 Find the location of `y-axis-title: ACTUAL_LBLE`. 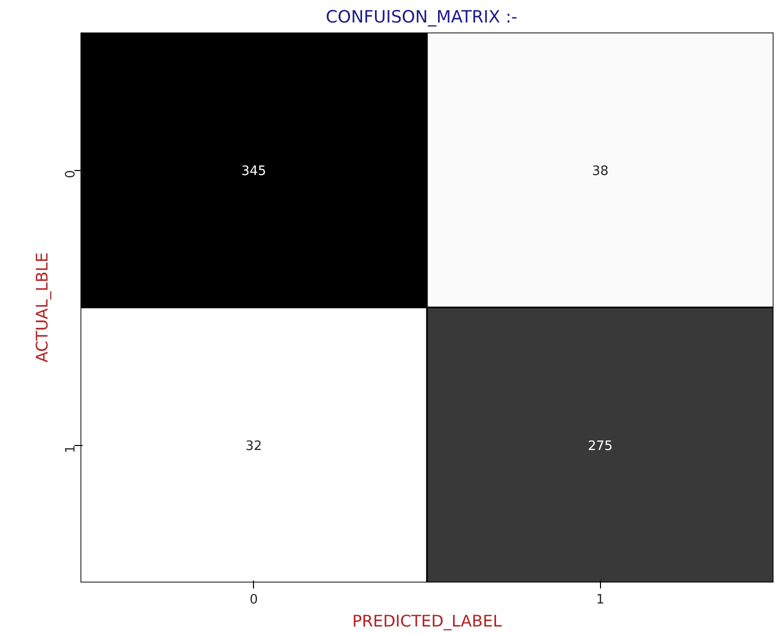

y-axis-title: ACTUAL_LBLE is located at coordinates (42, 307).